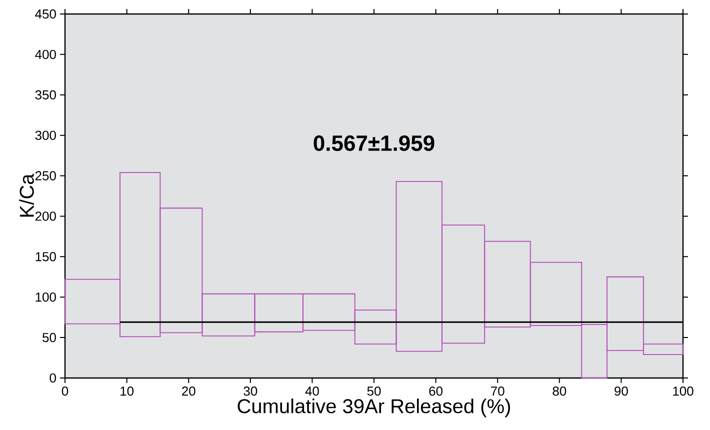  I want to click on x-tick-label: 0, so click(65, 391).